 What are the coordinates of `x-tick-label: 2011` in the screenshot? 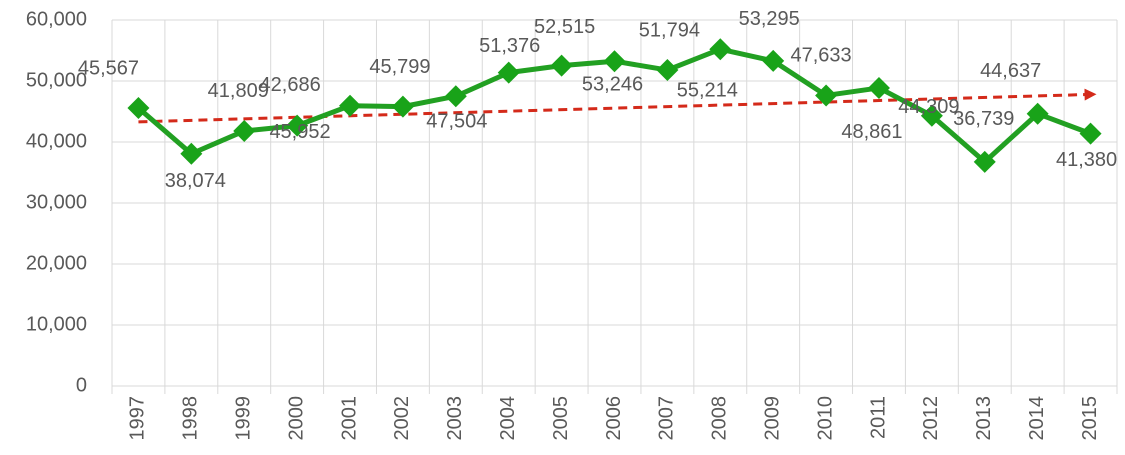 It's located at (878, 417).